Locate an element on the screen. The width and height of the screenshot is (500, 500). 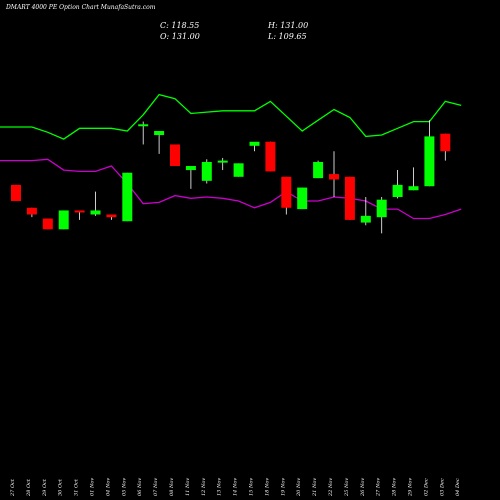
x-tick-label: 07 Nov is located at coordinates (156, 487).